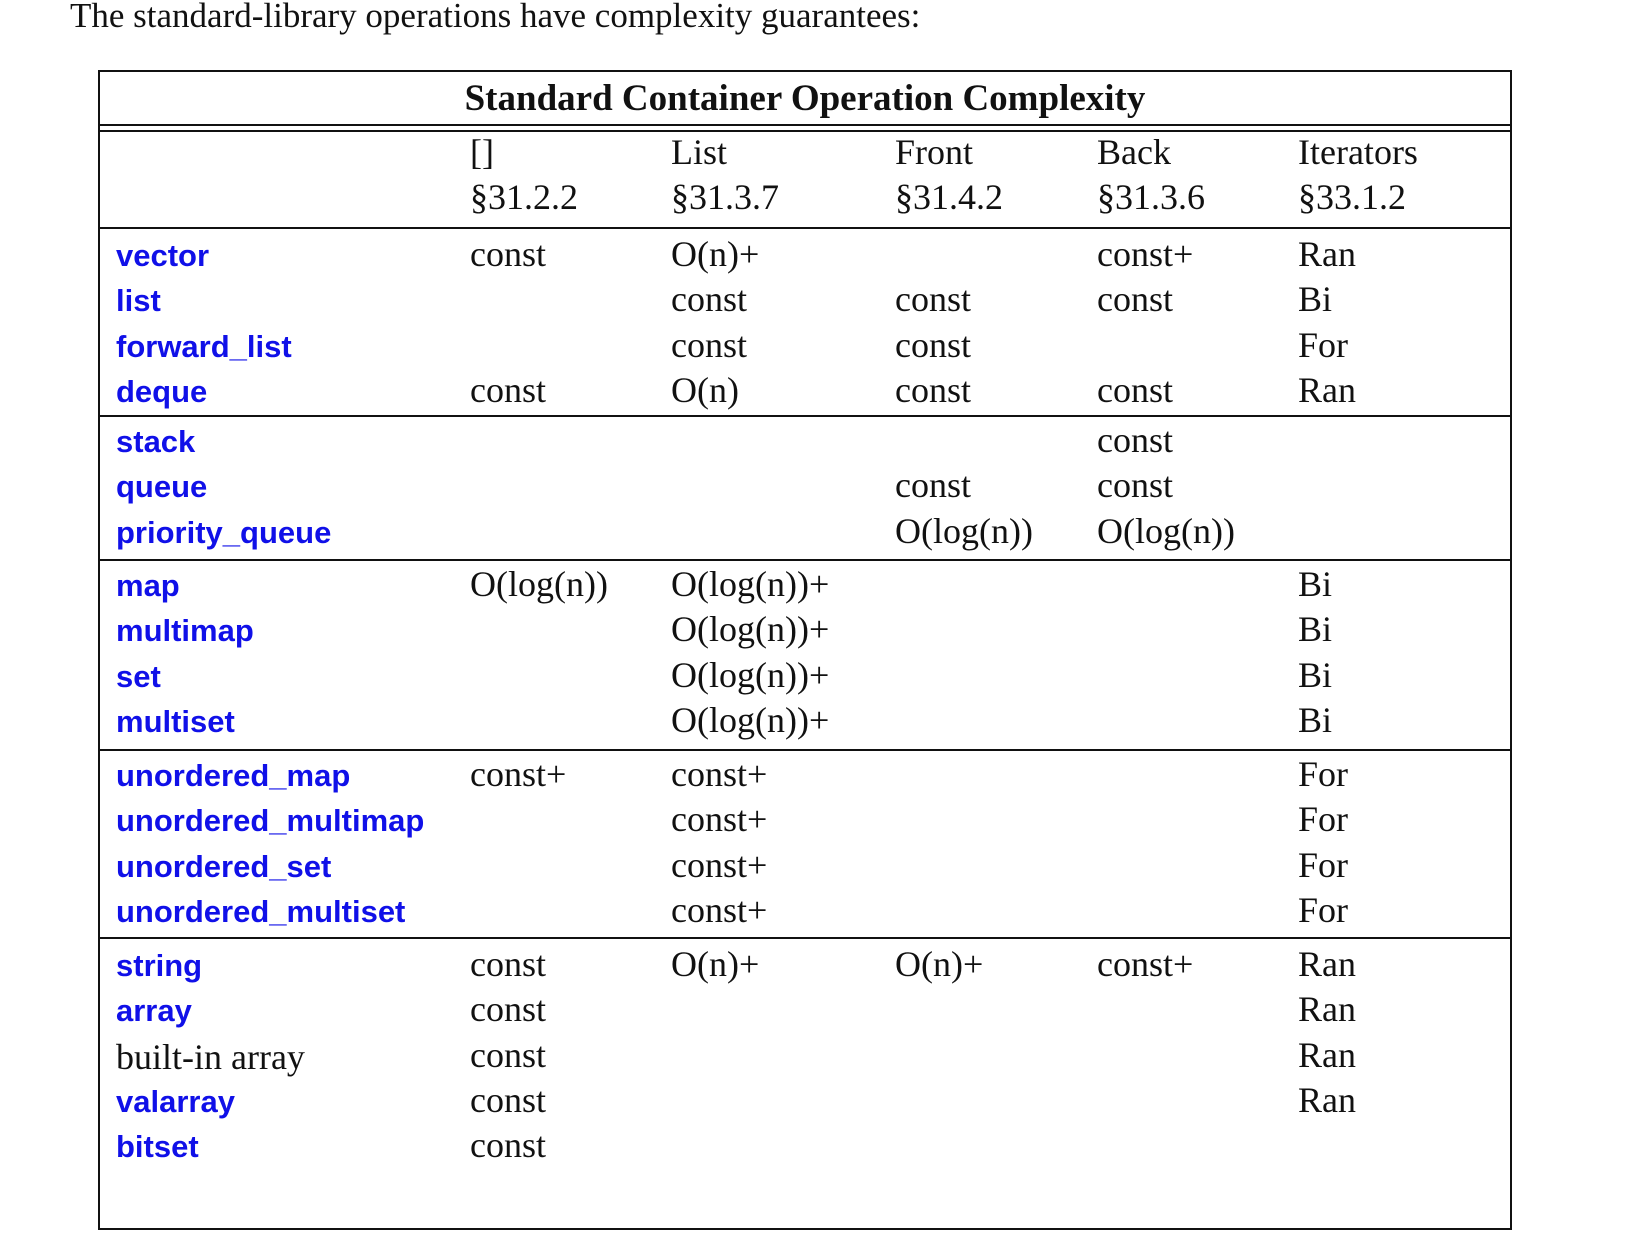 This screenshot has height=1242, width=1640. What do you see at coordinates (138, 301) in the screenshot?
I see `container-link-list: list` at bounding box center [138, 301].